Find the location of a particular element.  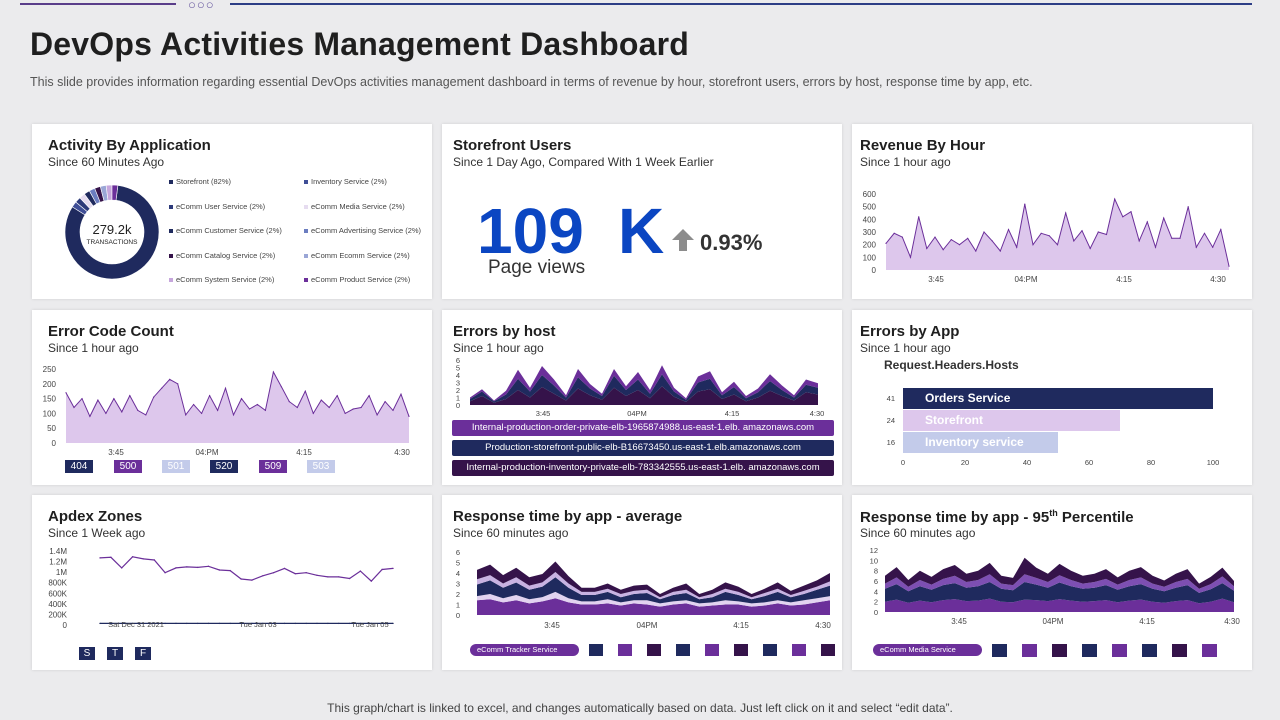

apdex-chip-f: F is located at coordinates (143, 653).